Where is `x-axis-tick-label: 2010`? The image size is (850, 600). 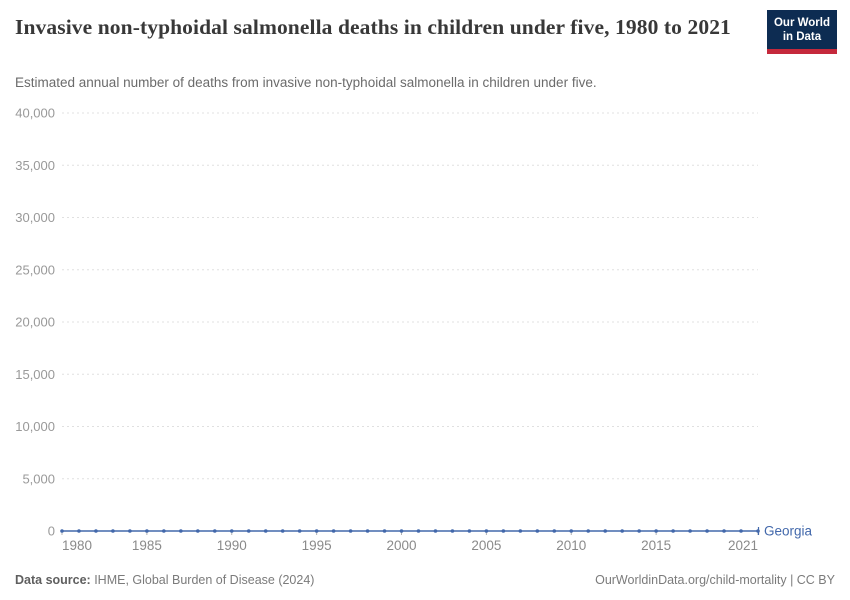 x-axis-tick-label: 2010 is located at coordinates (571, 545).